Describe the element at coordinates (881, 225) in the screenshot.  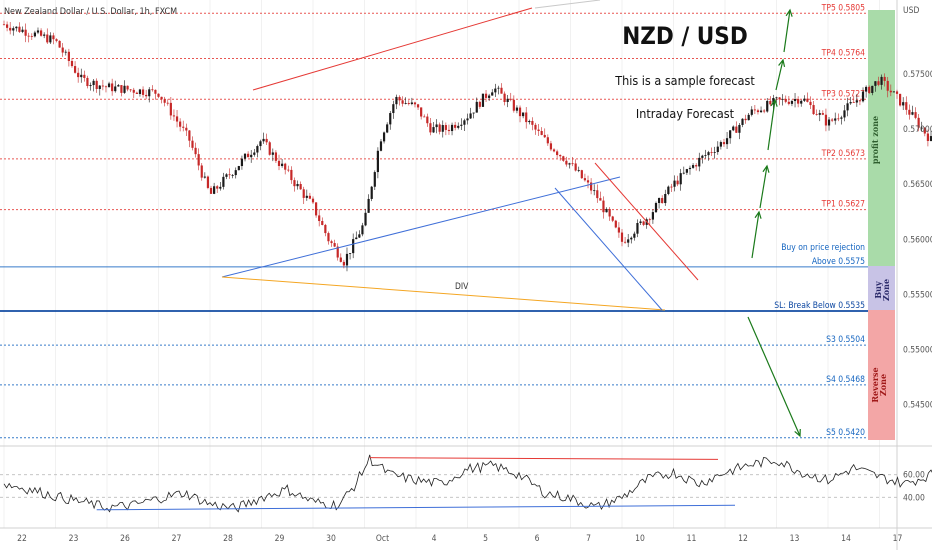
I see `zones-layer: profit zone Buy Zone Reverse Zone` at that location.